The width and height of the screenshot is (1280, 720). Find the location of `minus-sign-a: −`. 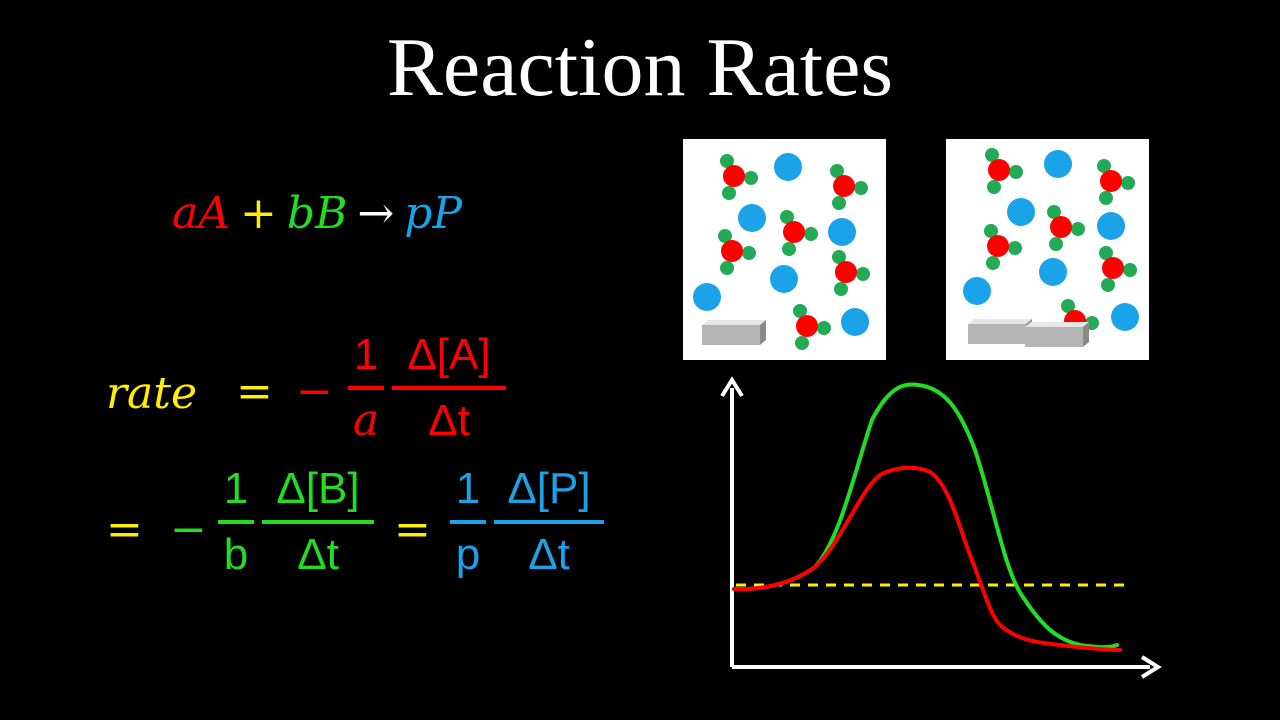

minus-sign-a: − is located at coordinates (314, 391).